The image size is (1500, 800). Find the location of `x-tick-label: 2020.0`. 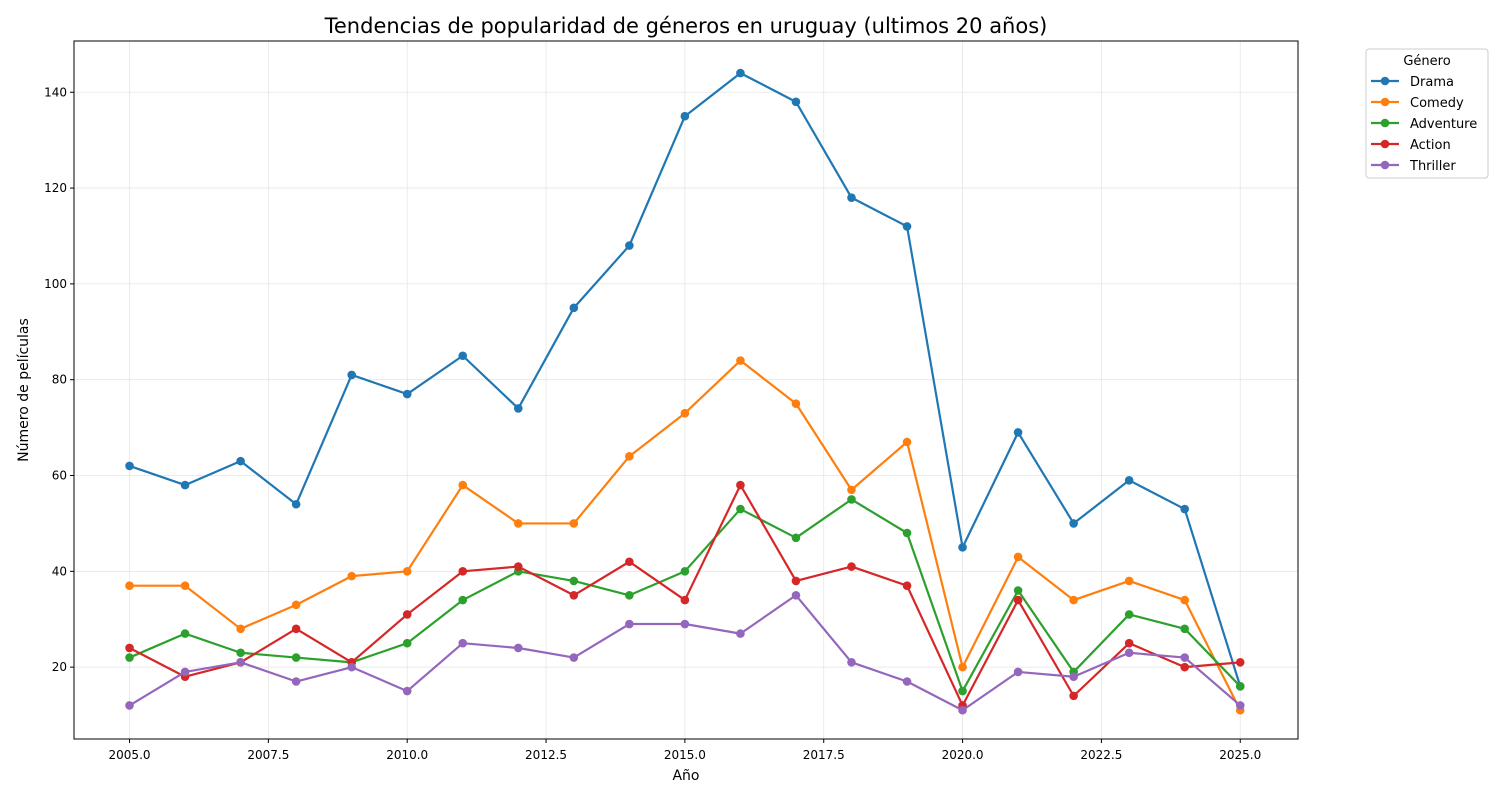

x-tick-label: 2020.0 is located at coordinates (963, 755).